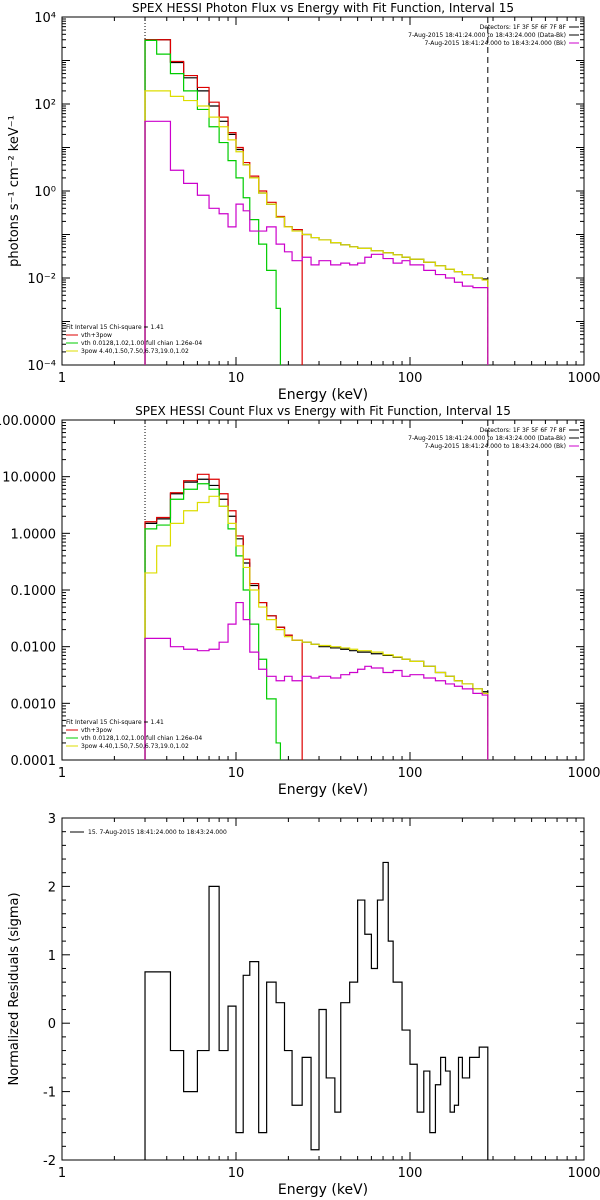  Describe the element at coordinates (52, 887) in the screenshot. I see `y-tick-label: 2` at that location.